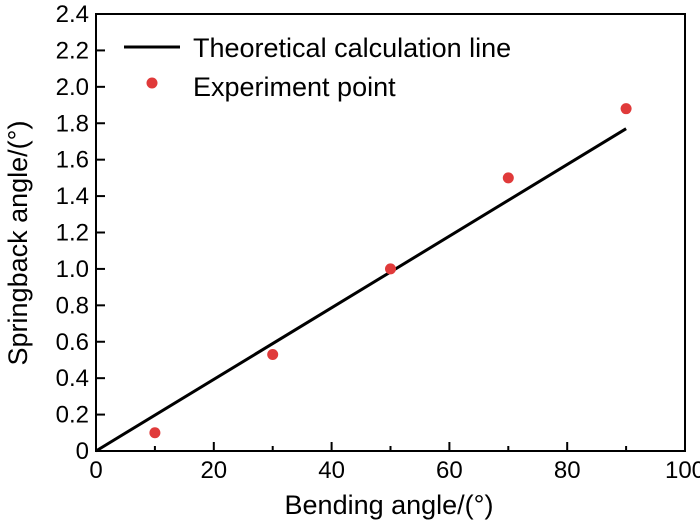 The image size is (700, 527). Describe the element at coordinates (18, 243) in the screenshot. I see `y-axis-title: Springback angle/(°)` at that location.